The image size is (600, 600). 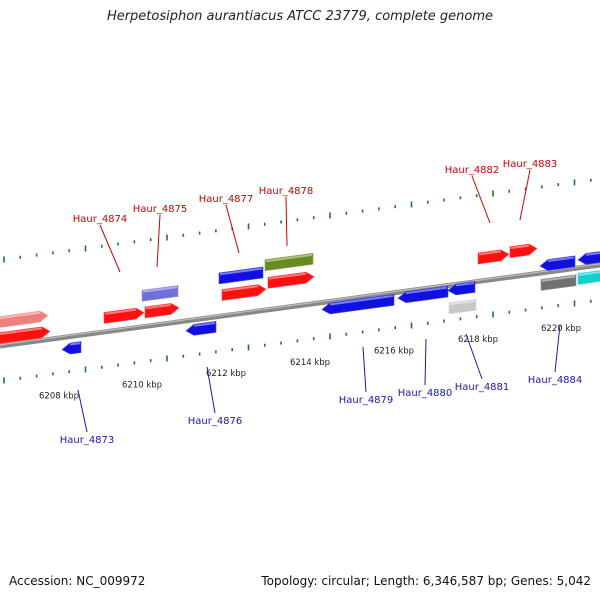 I want to click on ruler-label-kbp: 6216 kbp, so click(x=394, y=352).